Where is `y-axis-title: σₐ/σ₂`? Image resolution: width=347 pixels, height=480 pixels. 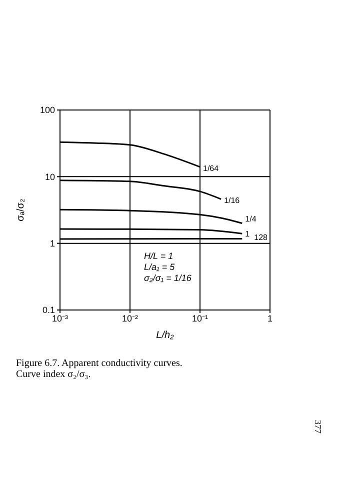
y-axis-title: σₐ/σ₂ is located at coordinates (21, 210).